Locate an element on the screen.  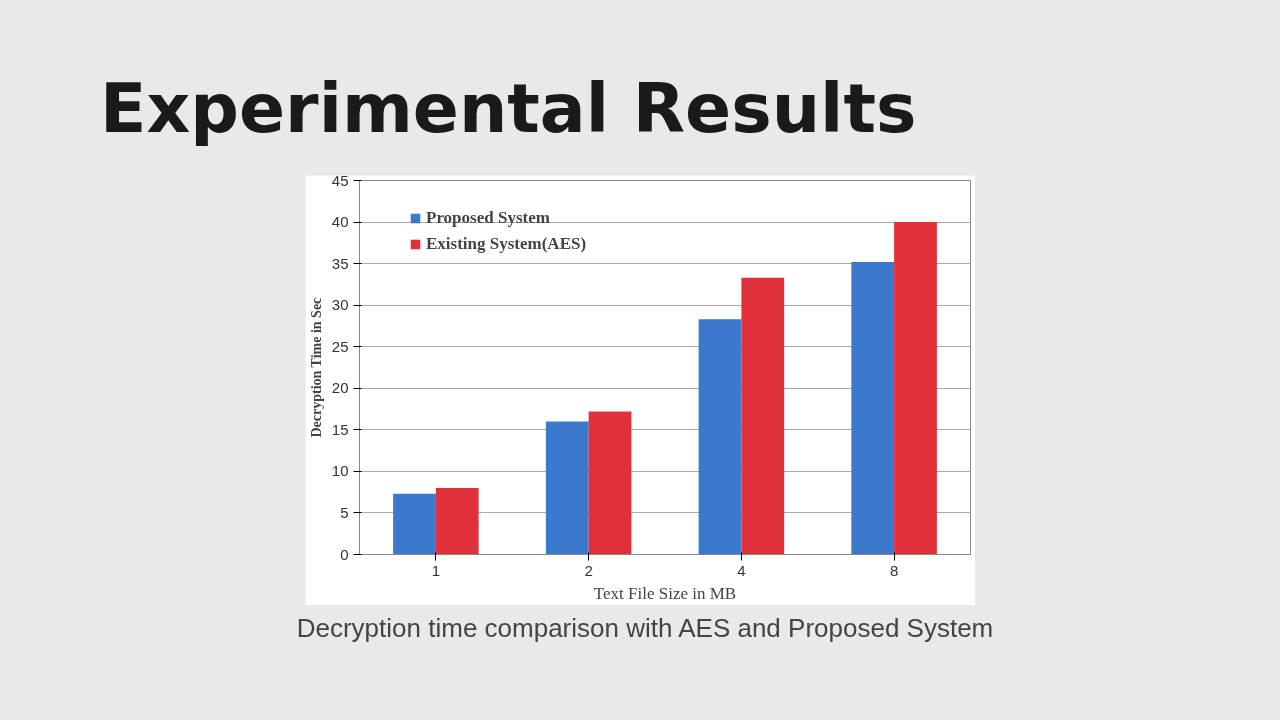
y-tick-label: 40 is located at coordinates (340, 222).